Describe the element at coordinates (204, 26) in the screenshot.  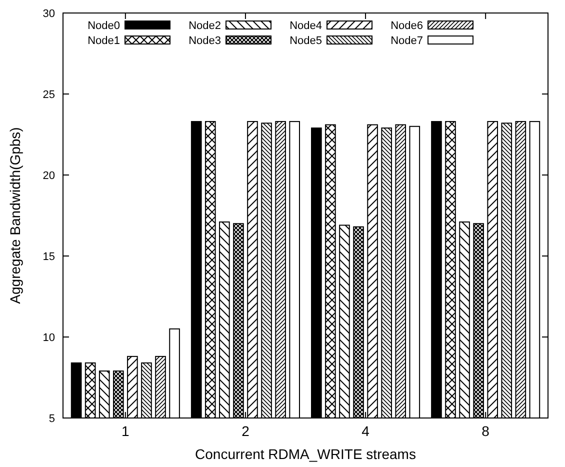
I see `legend-label: Node2` at that location.